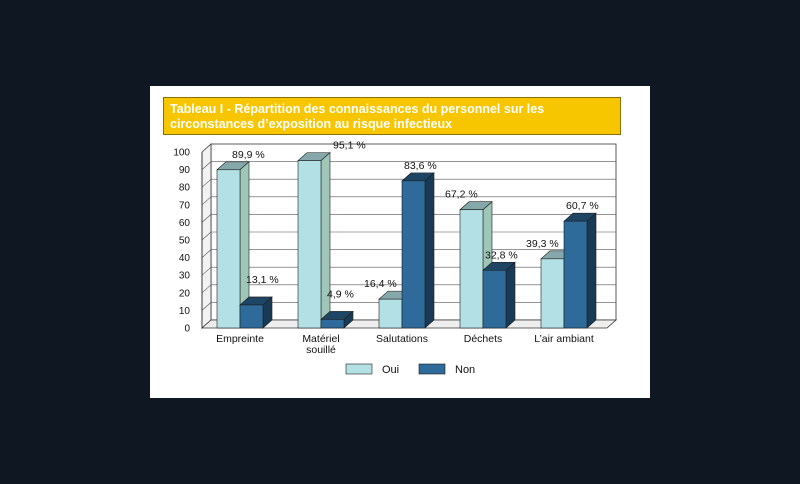 The width and height of the screenshot is (800, 484). I want to click on y-tick-label: 70, so click(185, 205).